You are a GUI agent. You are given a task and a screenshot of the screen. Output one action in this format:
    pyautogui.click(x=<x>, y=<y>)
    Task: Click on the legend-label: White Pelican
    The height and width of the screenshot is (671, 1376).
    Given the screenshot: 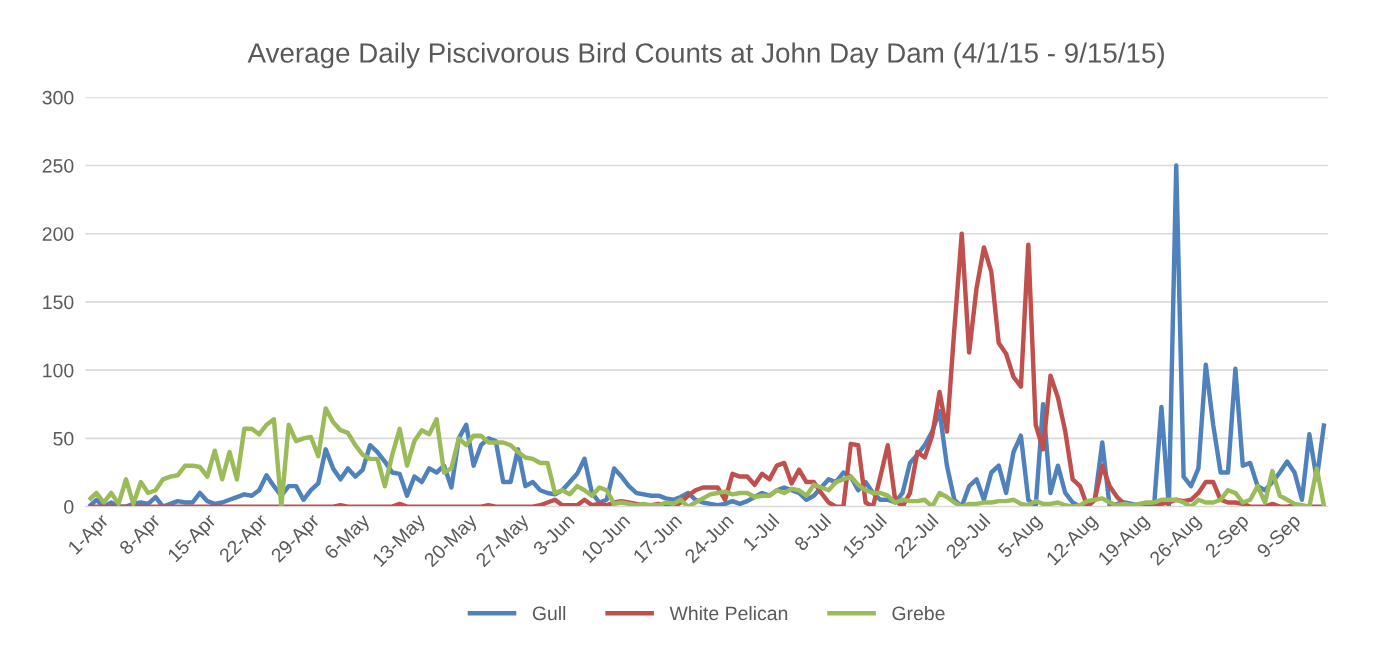 What is the action you would take?
    pyautogui.click(x=728, y=613)
    